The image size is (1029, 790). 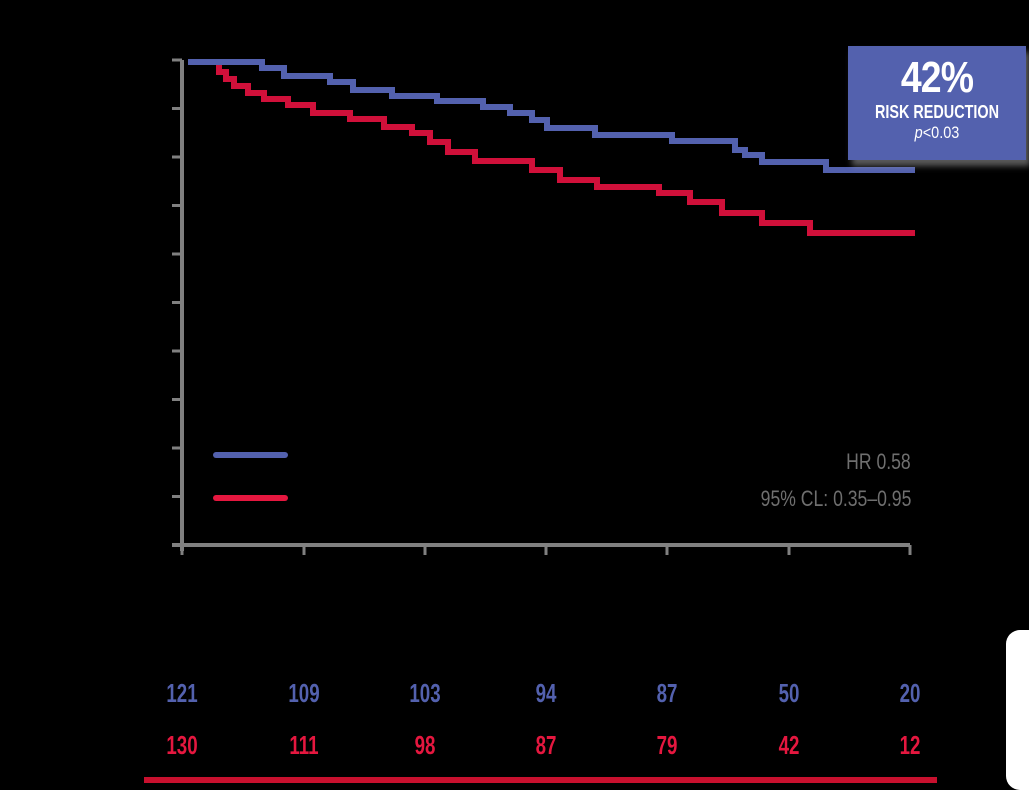 I want to click on risk-reduction-badge: 42% RISK REDUCTION p<0.03, so click(x=937, y=103).